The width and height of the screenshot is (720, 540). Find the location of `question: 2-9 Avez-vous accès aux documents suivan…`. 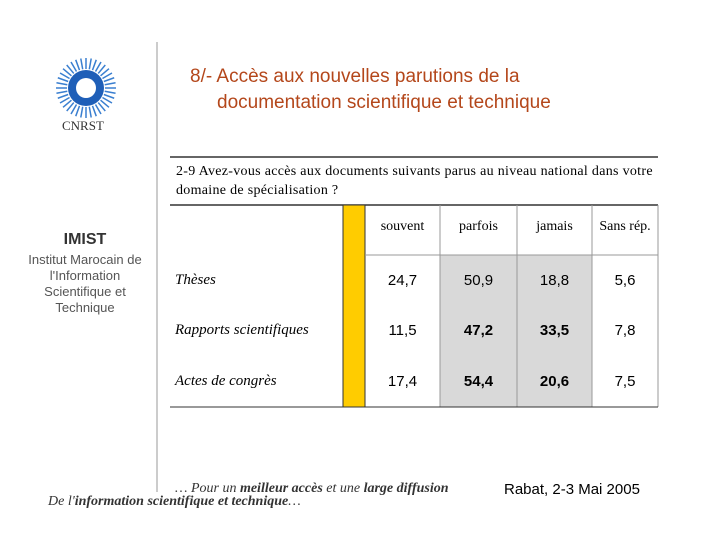

question: 2-9 Avez-vous accès aux documents suivan… is located at coordinates (414, 181).